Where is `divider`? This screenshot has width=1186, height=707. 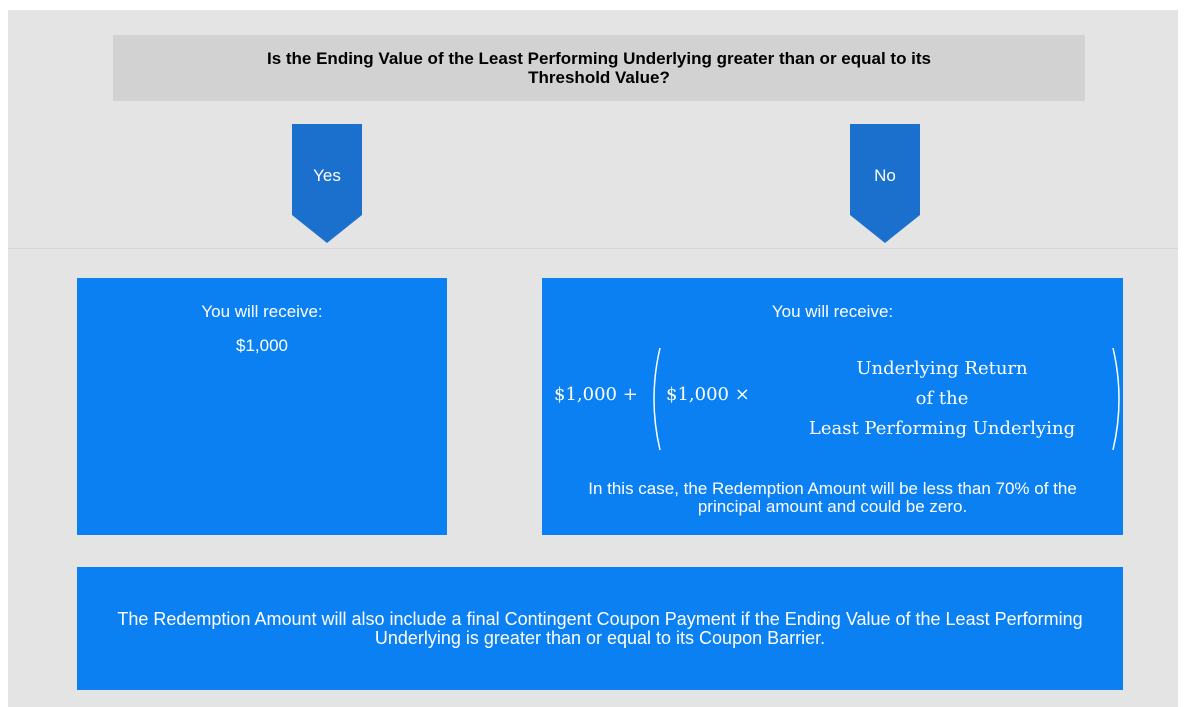
divider is located at coordinates (593, 248).